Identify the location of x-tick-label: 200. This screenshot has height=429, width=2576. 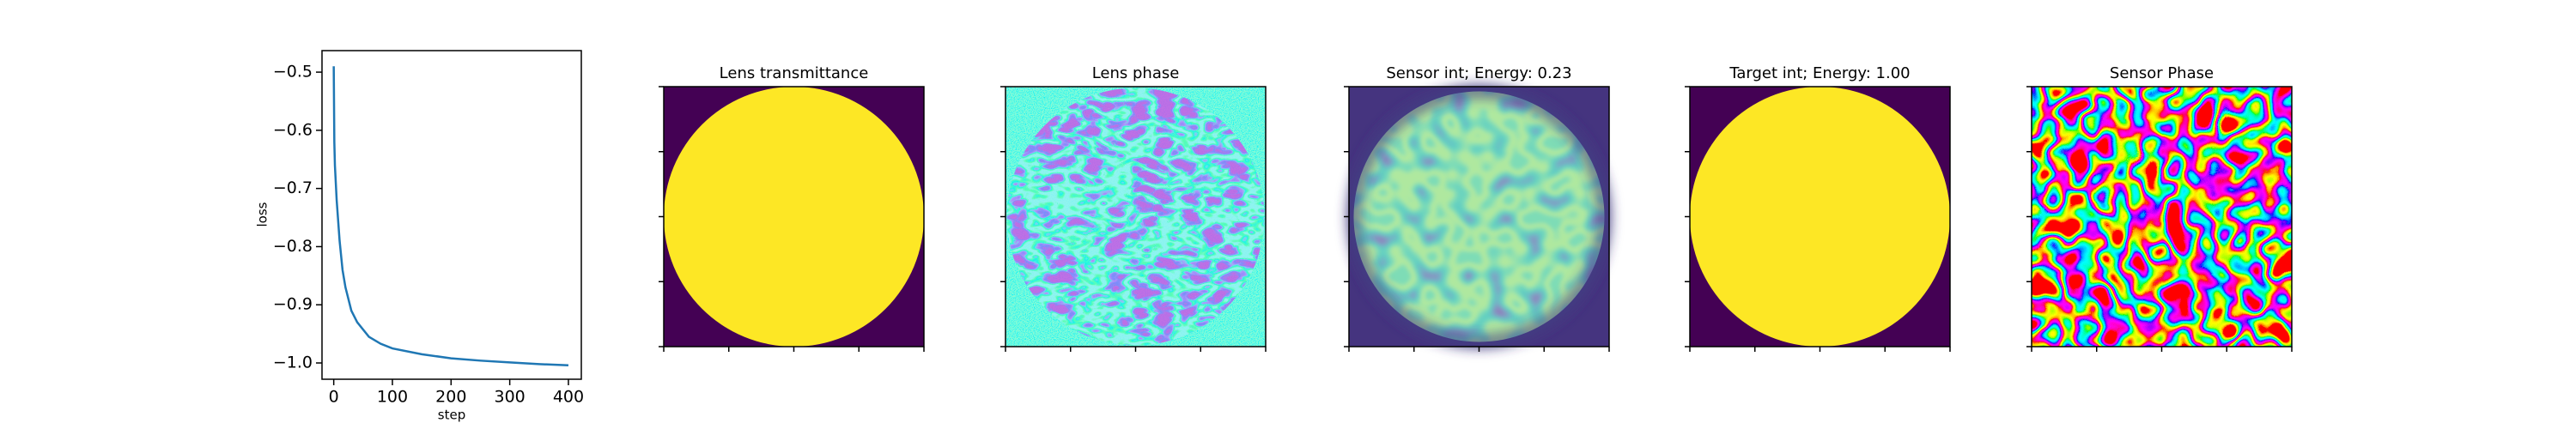
(450, 398).